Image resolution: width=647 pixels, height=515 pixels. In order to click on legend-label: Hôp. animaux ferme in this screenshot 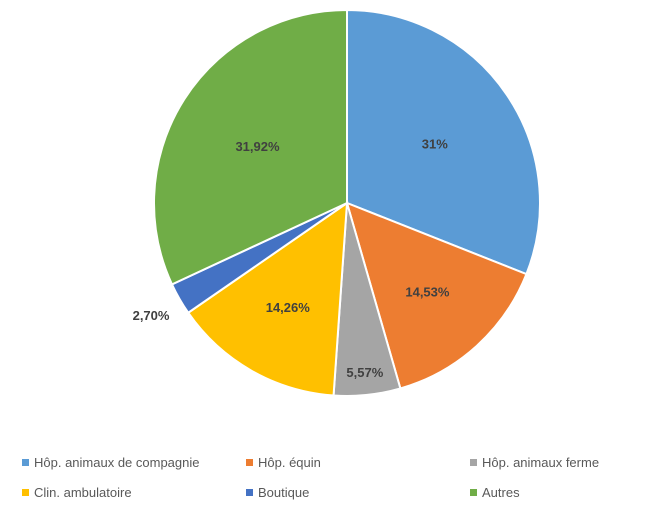, I will do `click(541, 462)`.